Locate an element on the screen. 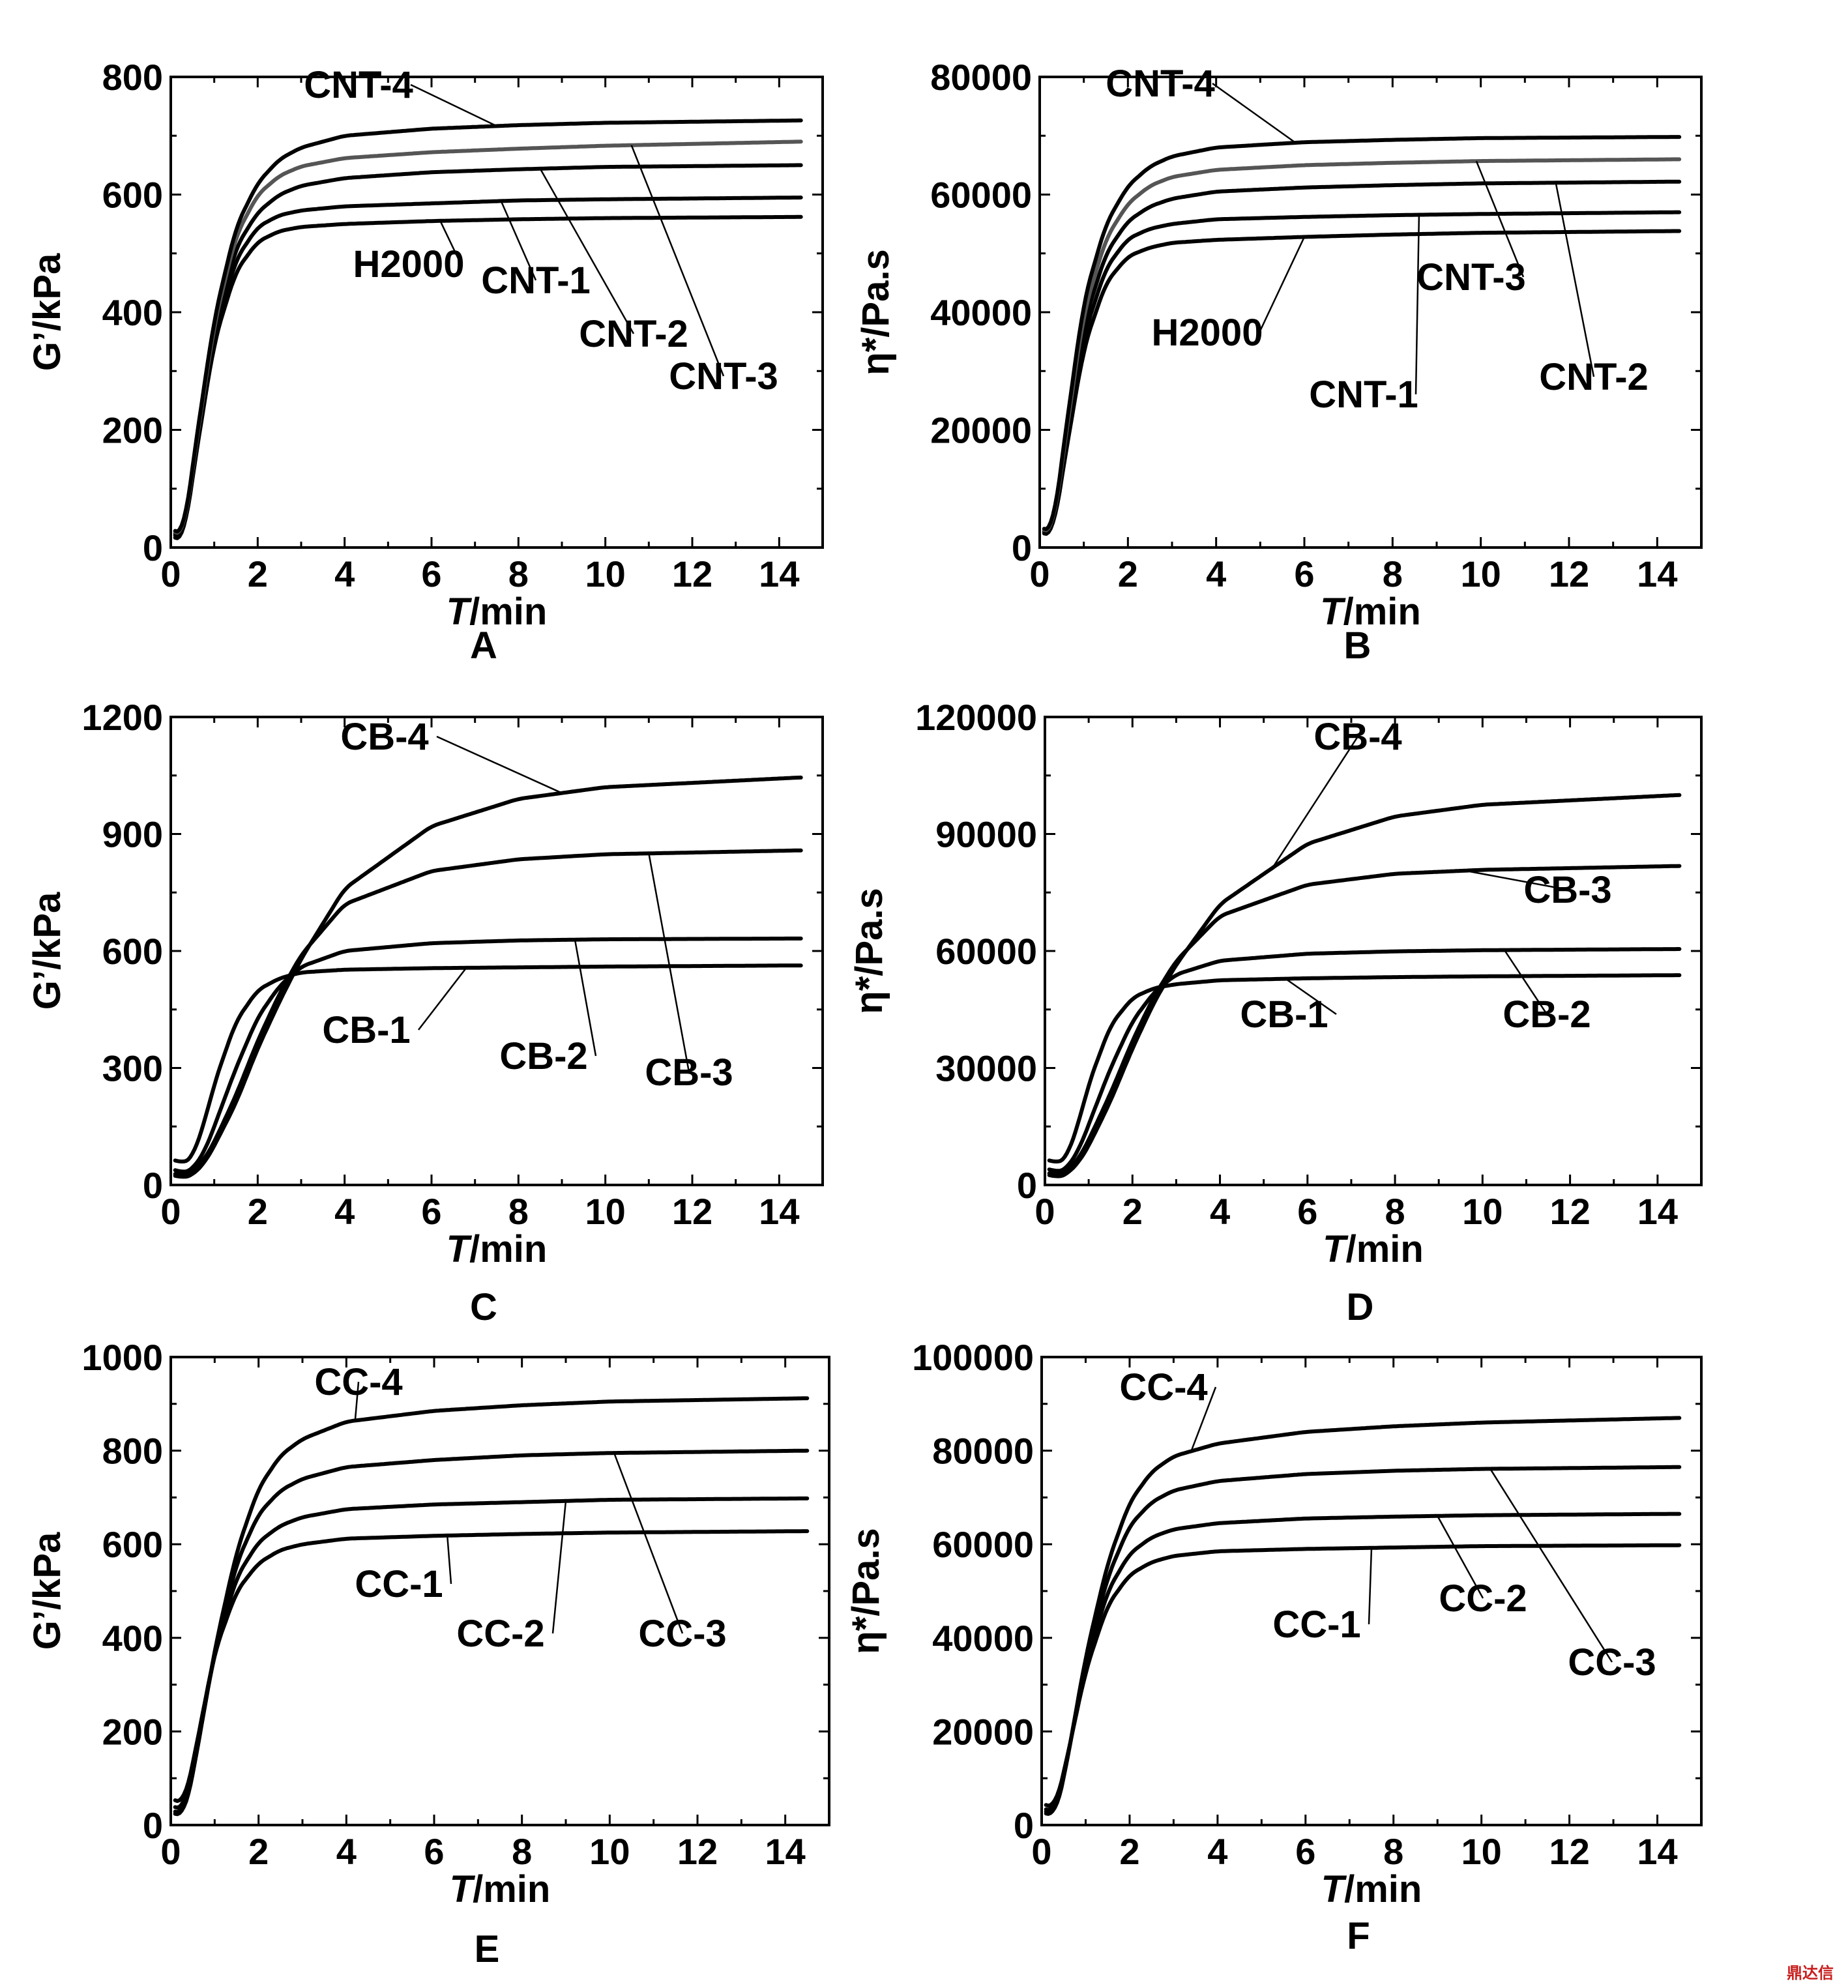  watermark: 鼎达信 is located at coordinates (1811, 1973).